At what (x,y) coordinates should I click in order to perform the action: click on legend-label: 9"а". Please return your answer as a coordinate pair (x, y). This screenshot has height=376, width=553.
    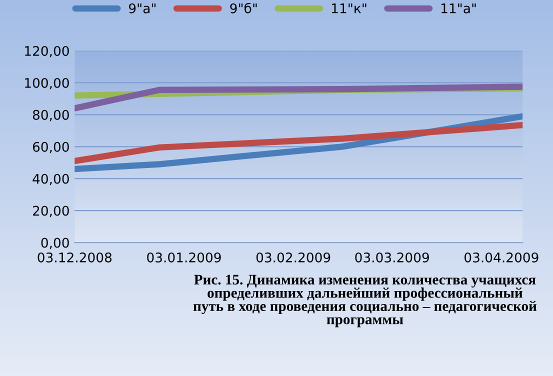
    Looking at the image, I should click on (142, 8).